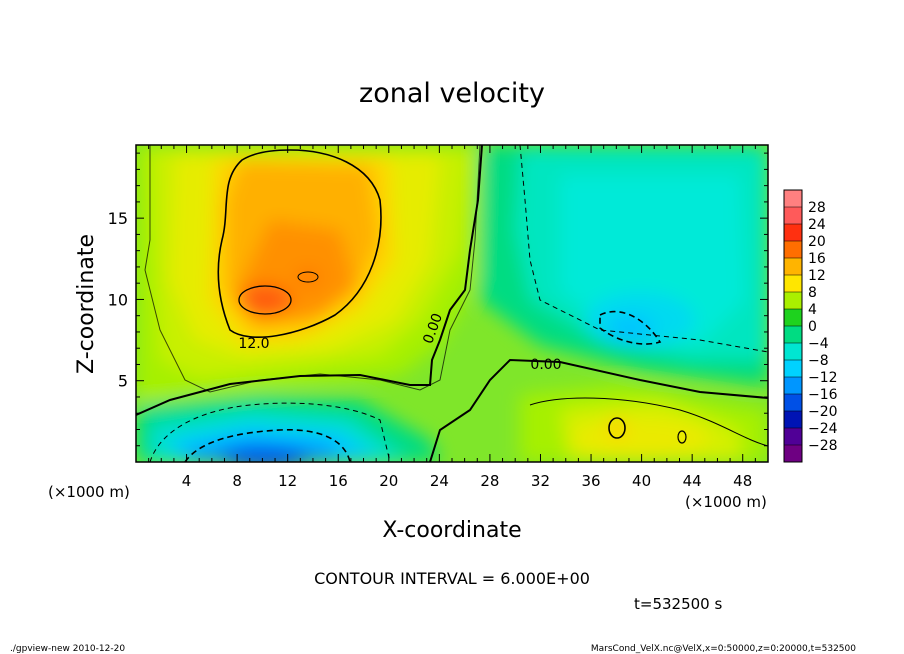 Image resolution: width=904 pixels, height=654 pixels. Describe the element at coordinates (817, 242) in the screenshot. I see `colorbar-label: 20` at that location.